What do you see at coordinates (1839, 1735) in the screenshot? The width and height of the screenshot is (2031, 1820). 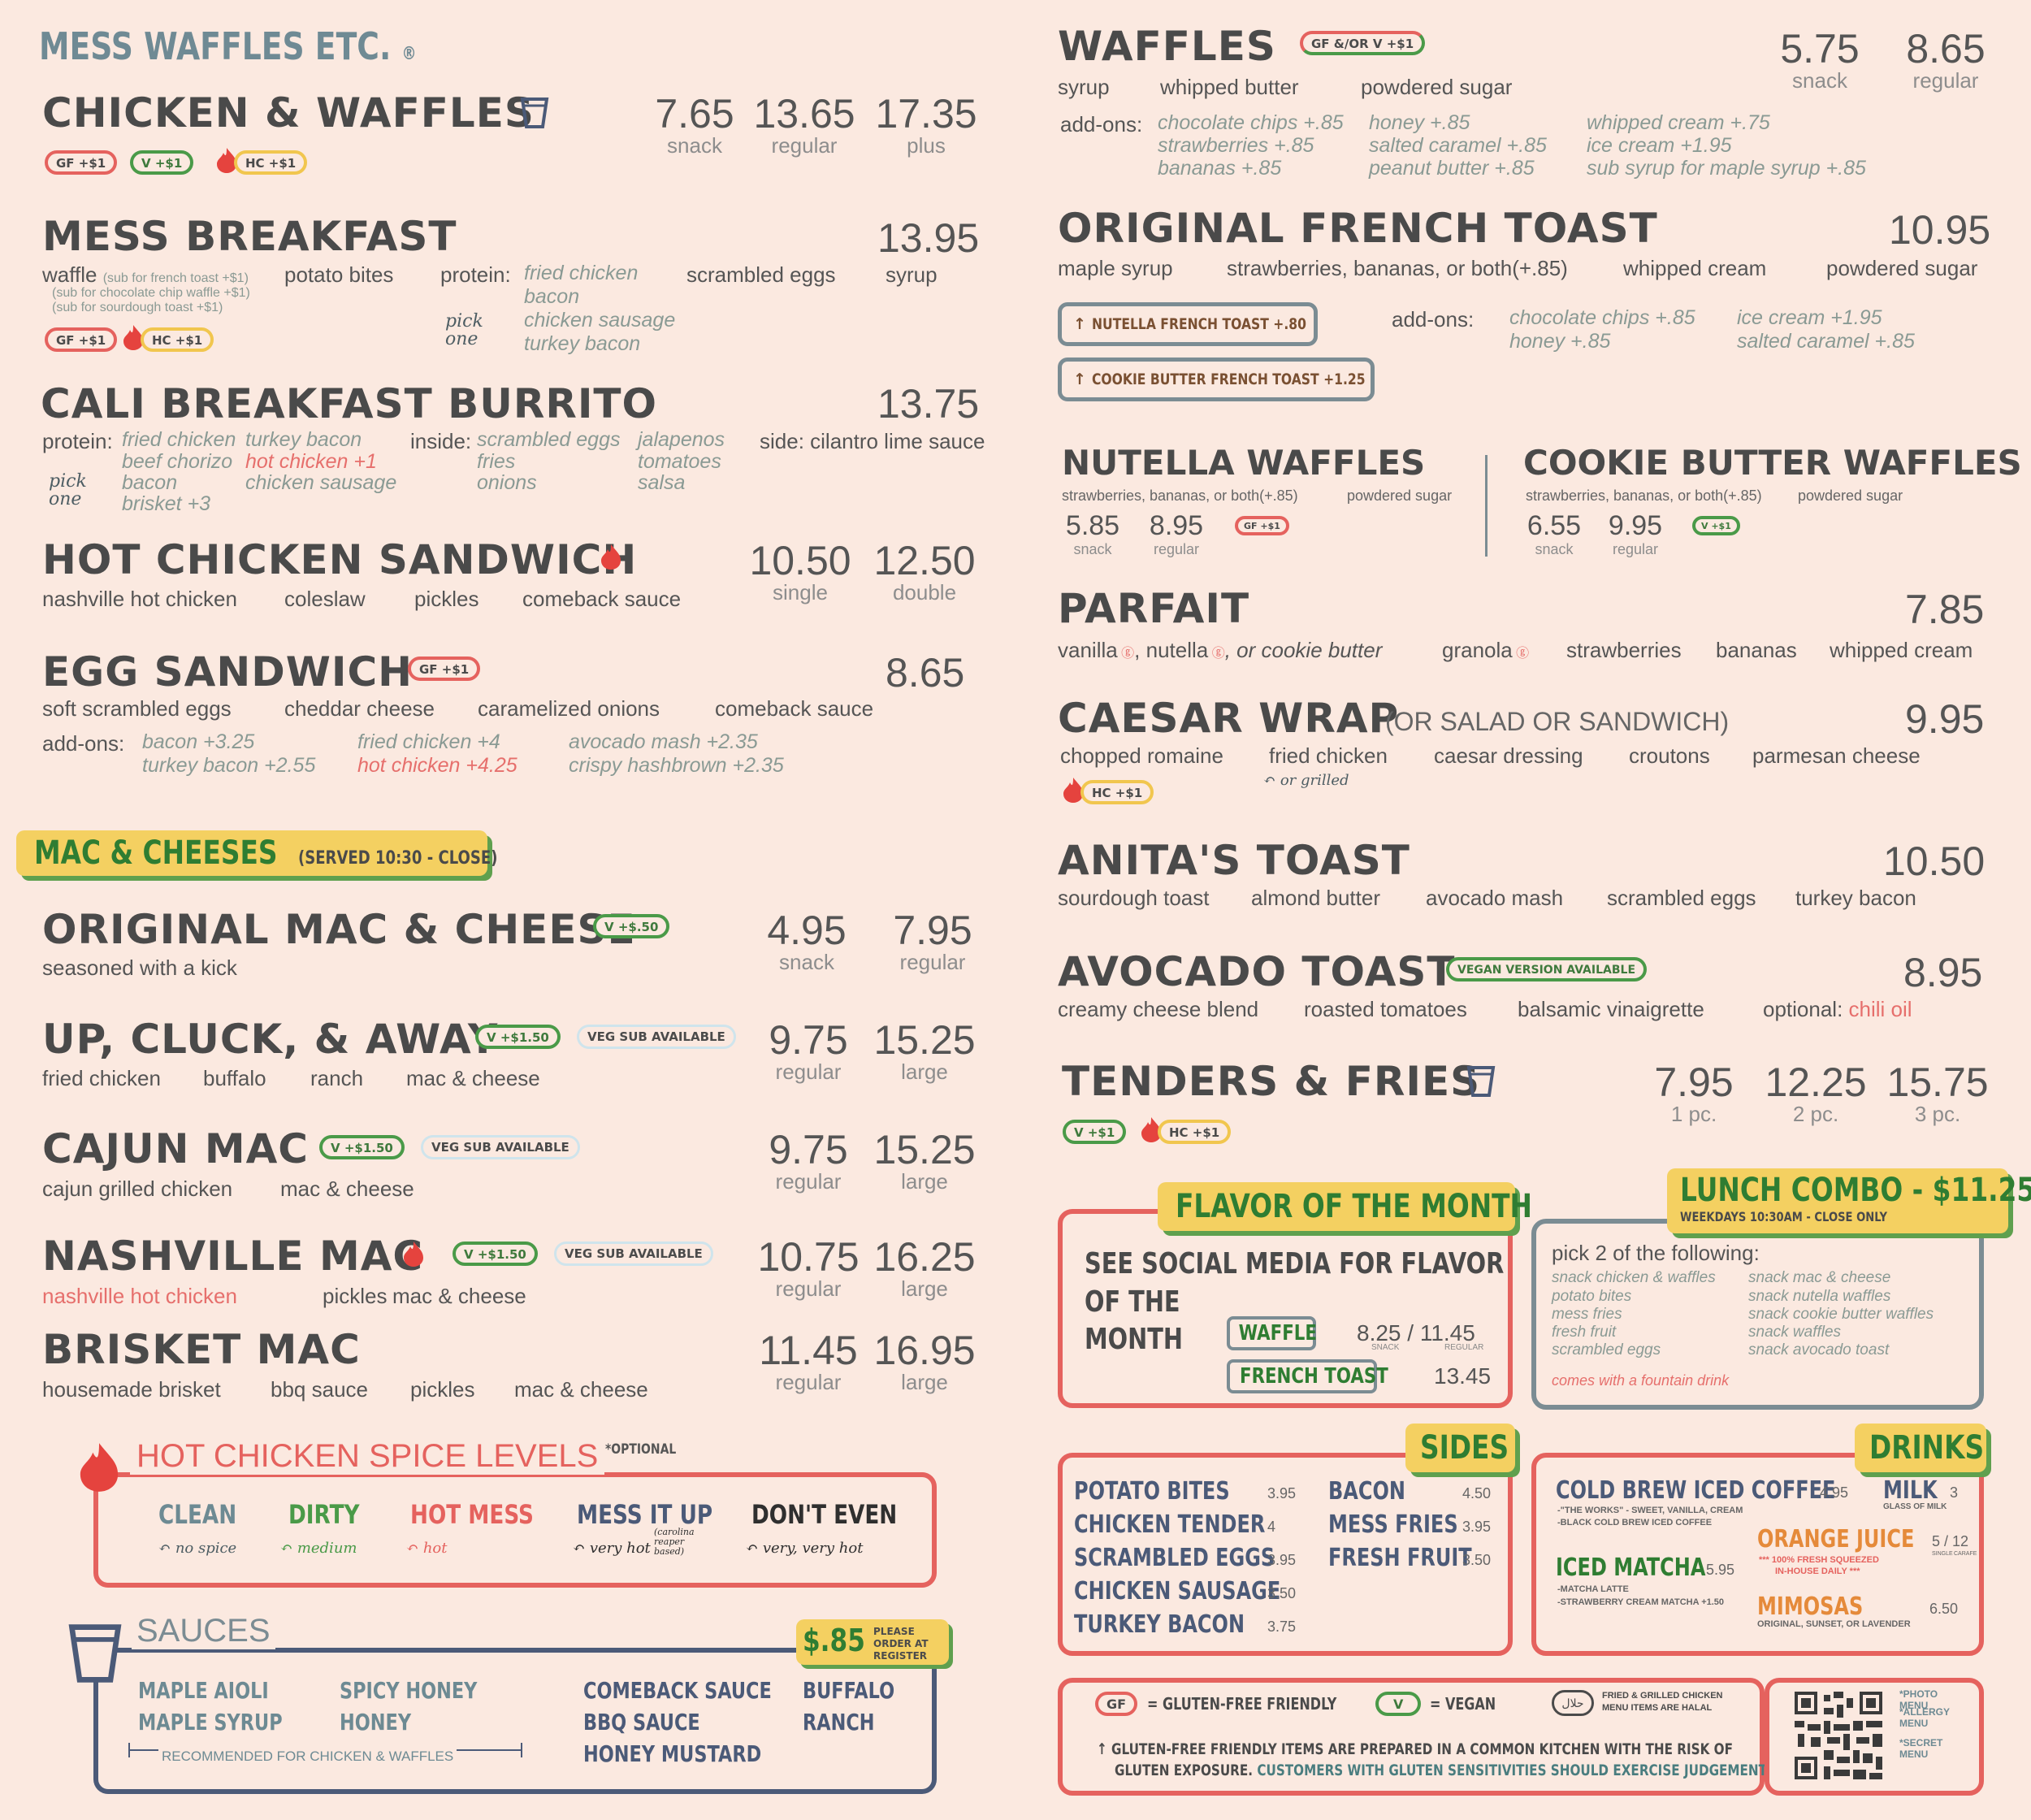 I see `qr-code-icon` at bounding box center [1839, 1735].